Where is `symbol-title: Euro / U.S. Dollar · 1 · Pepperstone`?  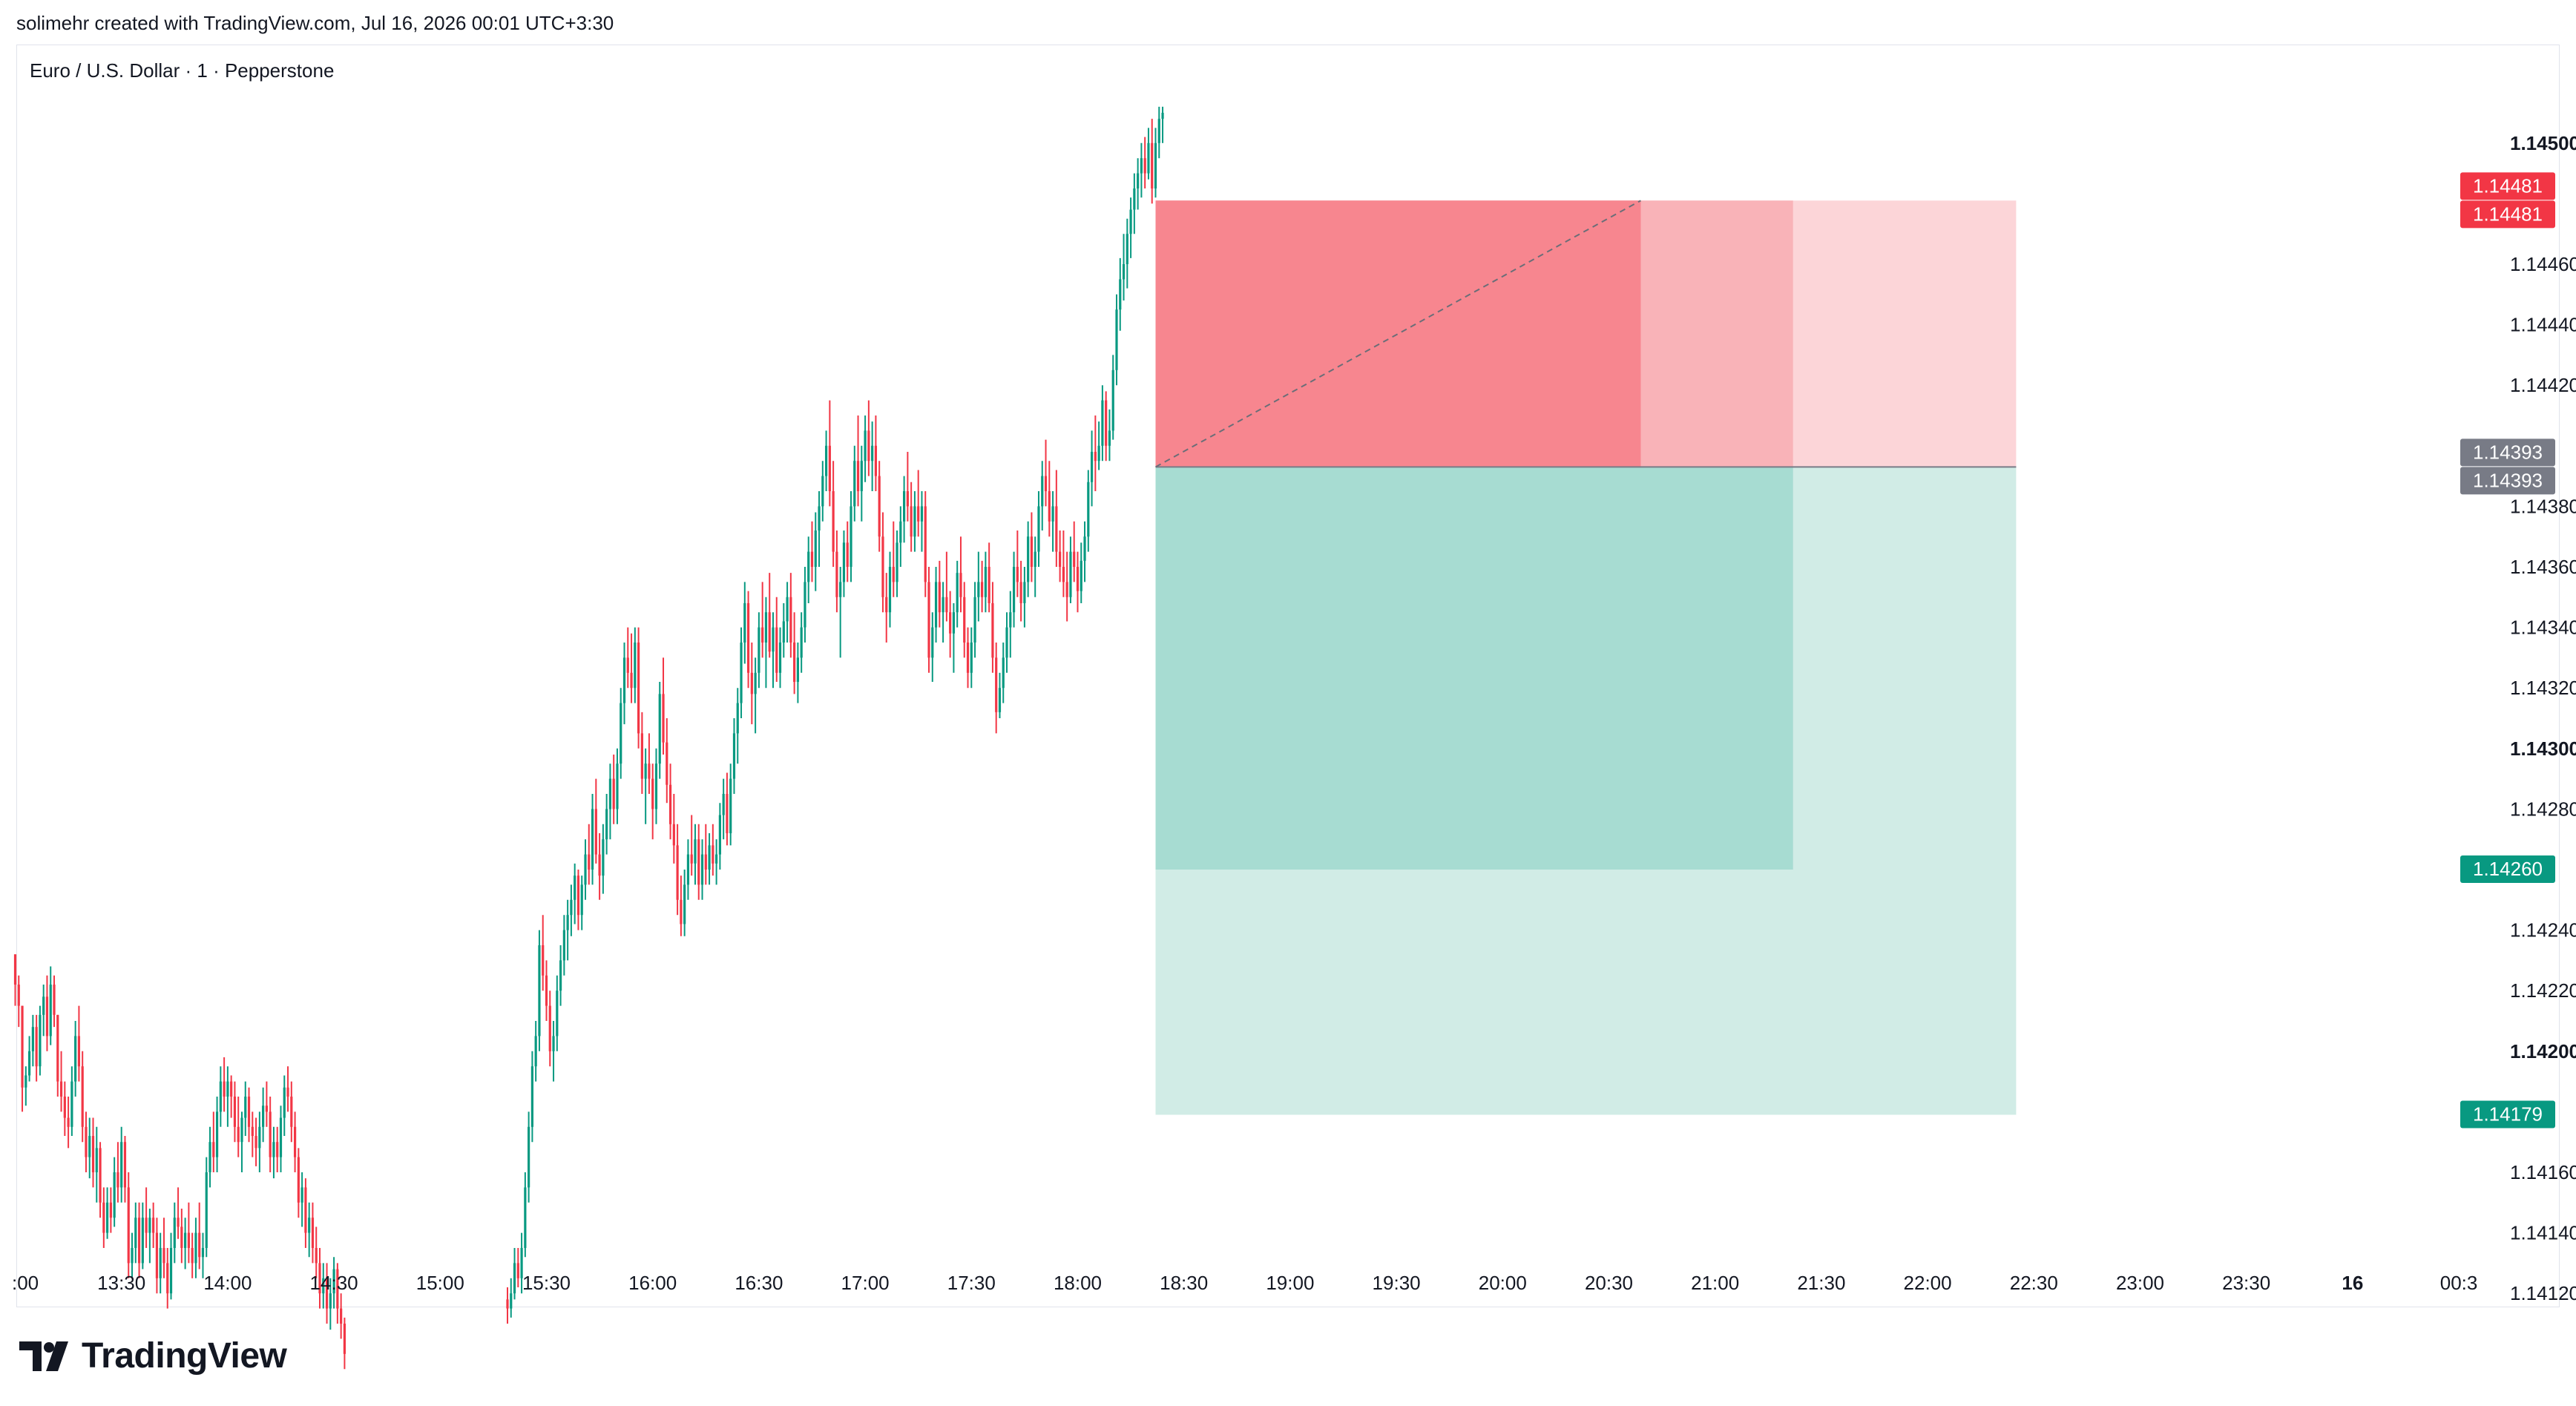 symbol-title: Euro / U.S. Dollar · 1 · Pepperstone is located at coordinates (182, 70).